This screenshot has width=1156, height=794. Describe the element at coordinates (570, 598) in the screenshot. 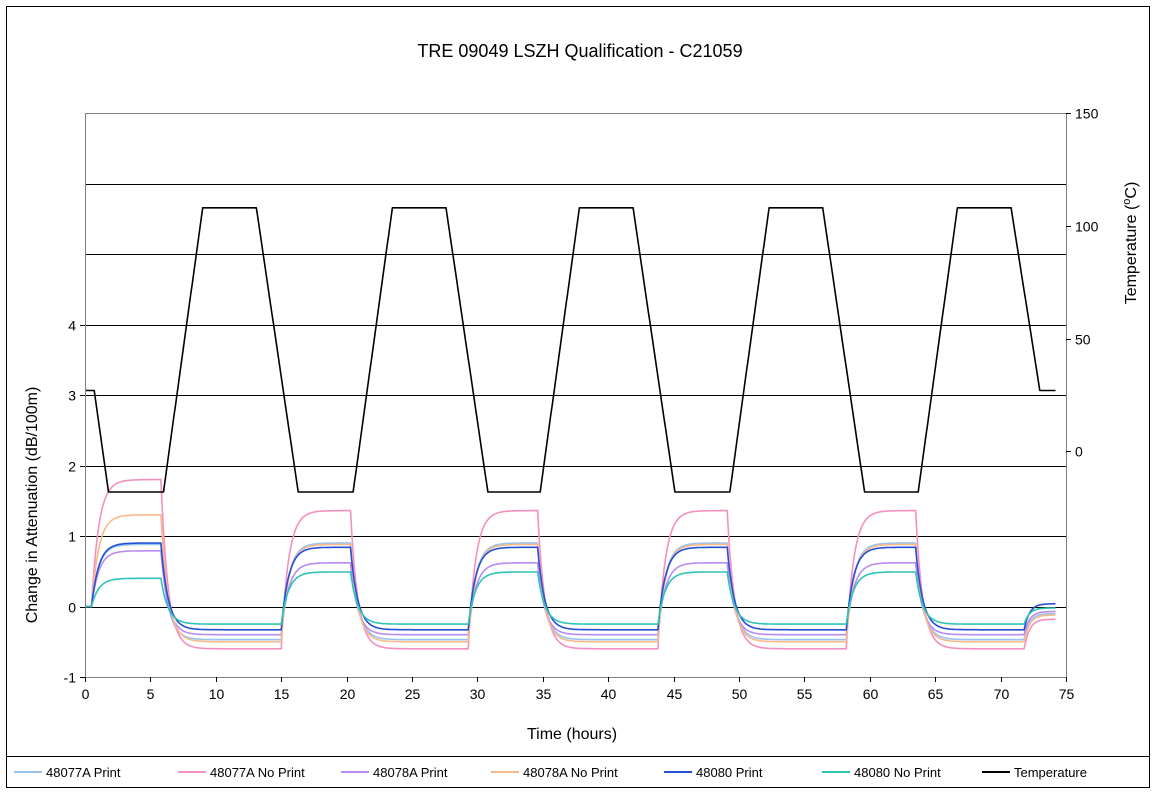

I see `series-line-48080-no-print` at that location.